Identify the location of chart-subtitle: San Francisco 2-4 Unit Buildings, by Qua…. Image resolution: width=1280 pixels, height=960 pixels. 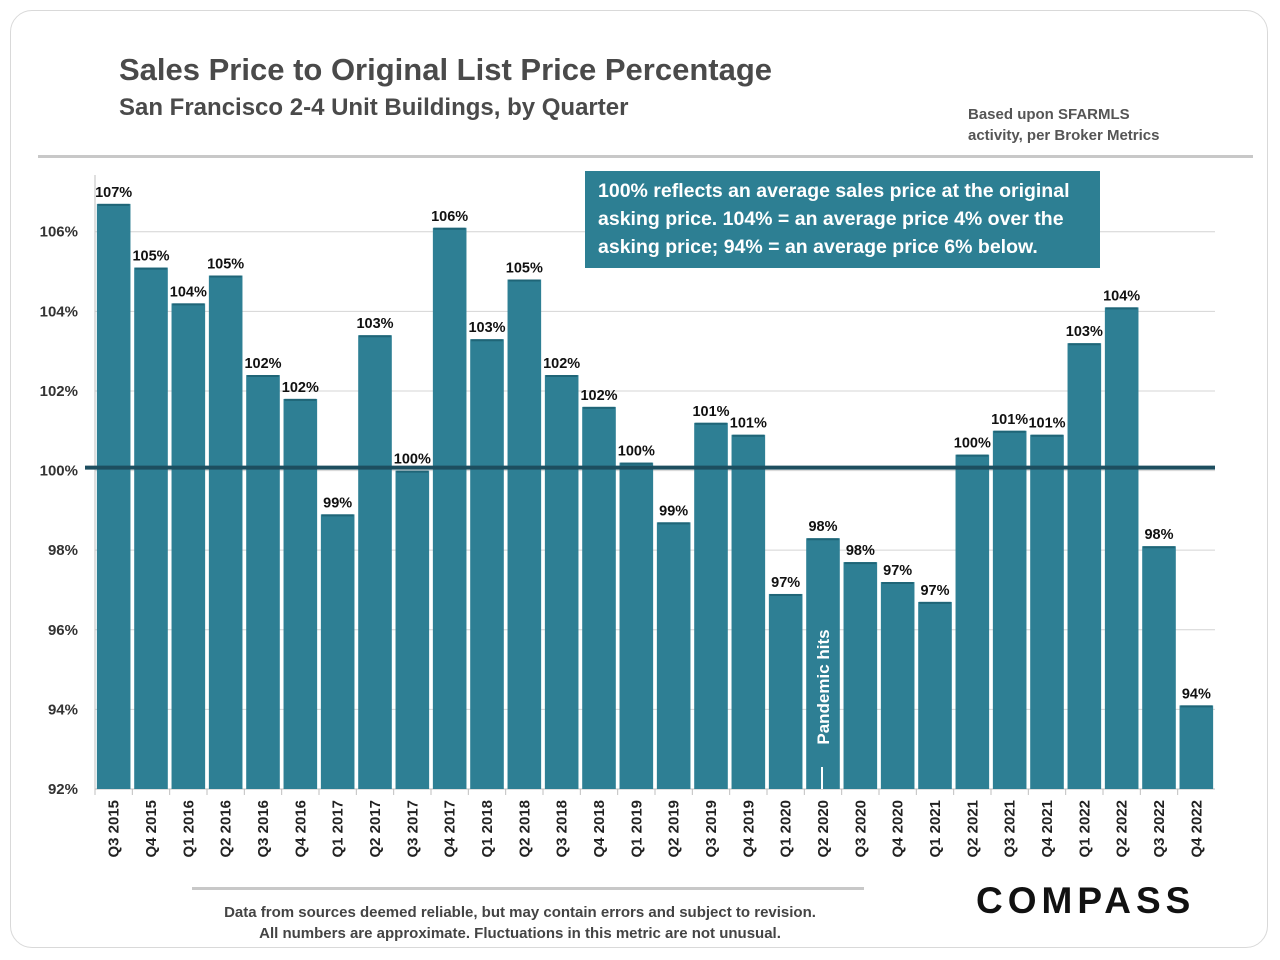
(374, 107).